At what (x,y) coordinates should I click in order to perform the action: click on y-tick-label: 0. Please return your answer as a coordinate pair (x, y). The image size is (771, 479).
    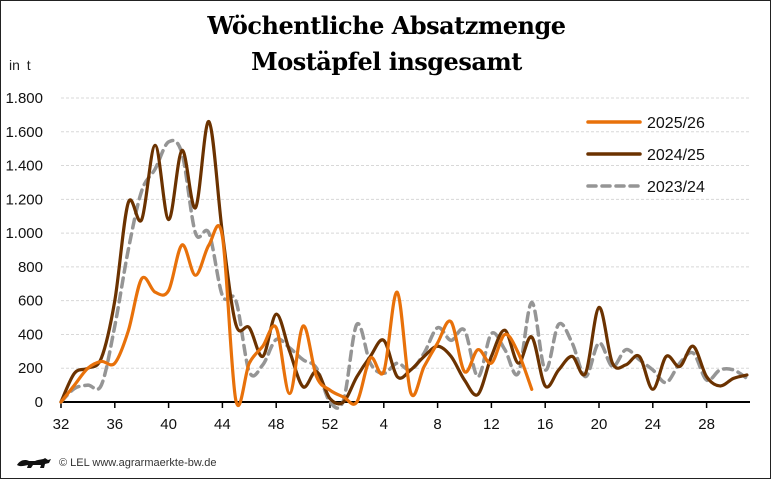
    Looking at the image, I should click on (39, 402).